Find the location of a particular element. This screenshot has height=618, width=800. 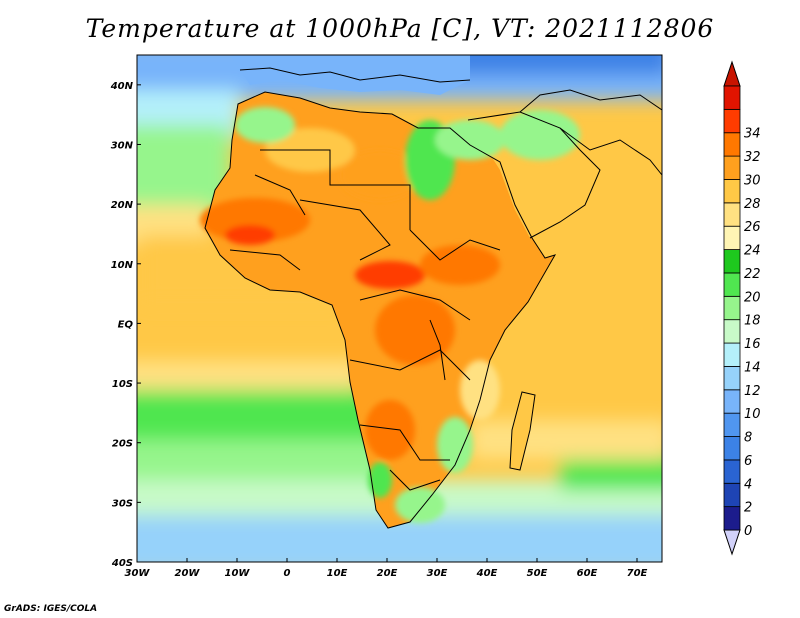

lon-tick-label: 10W is located at coordinates (238, 573).